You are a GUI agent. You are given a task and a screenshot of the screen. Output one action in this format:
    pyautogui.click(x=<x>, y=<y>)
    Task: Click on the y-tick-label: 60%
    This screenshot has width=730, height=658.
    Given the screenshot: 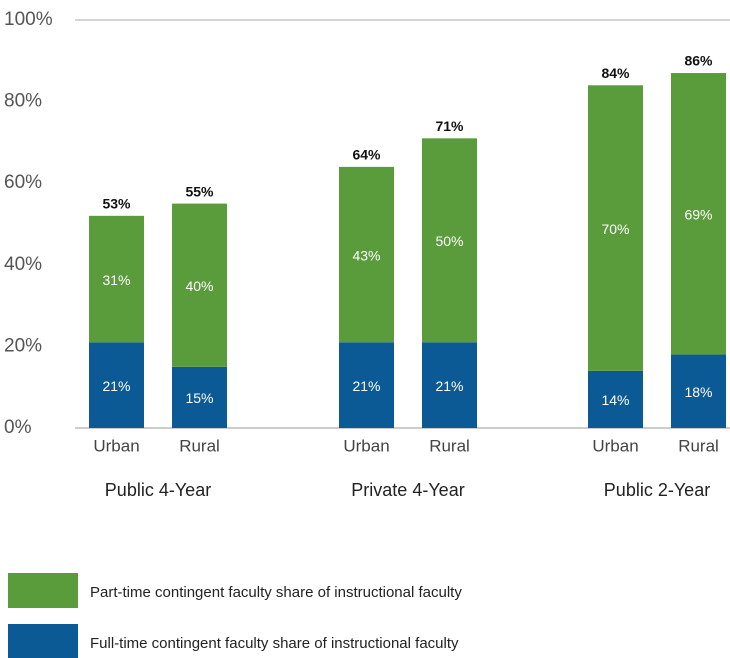 What is the action you would take?
    pyautogui.click(x=23, y=182)
    